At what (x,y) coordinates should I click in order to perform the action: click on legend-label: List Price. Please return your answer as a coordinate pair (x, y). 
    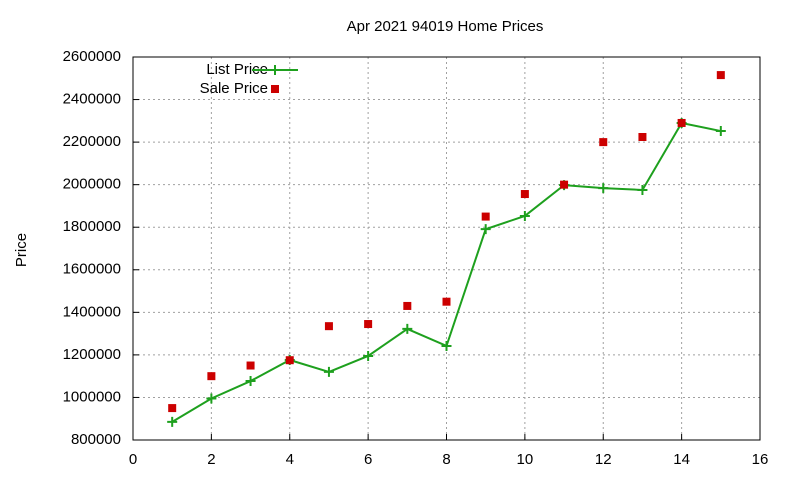
    Looking at the image, I should click on (237, 69).